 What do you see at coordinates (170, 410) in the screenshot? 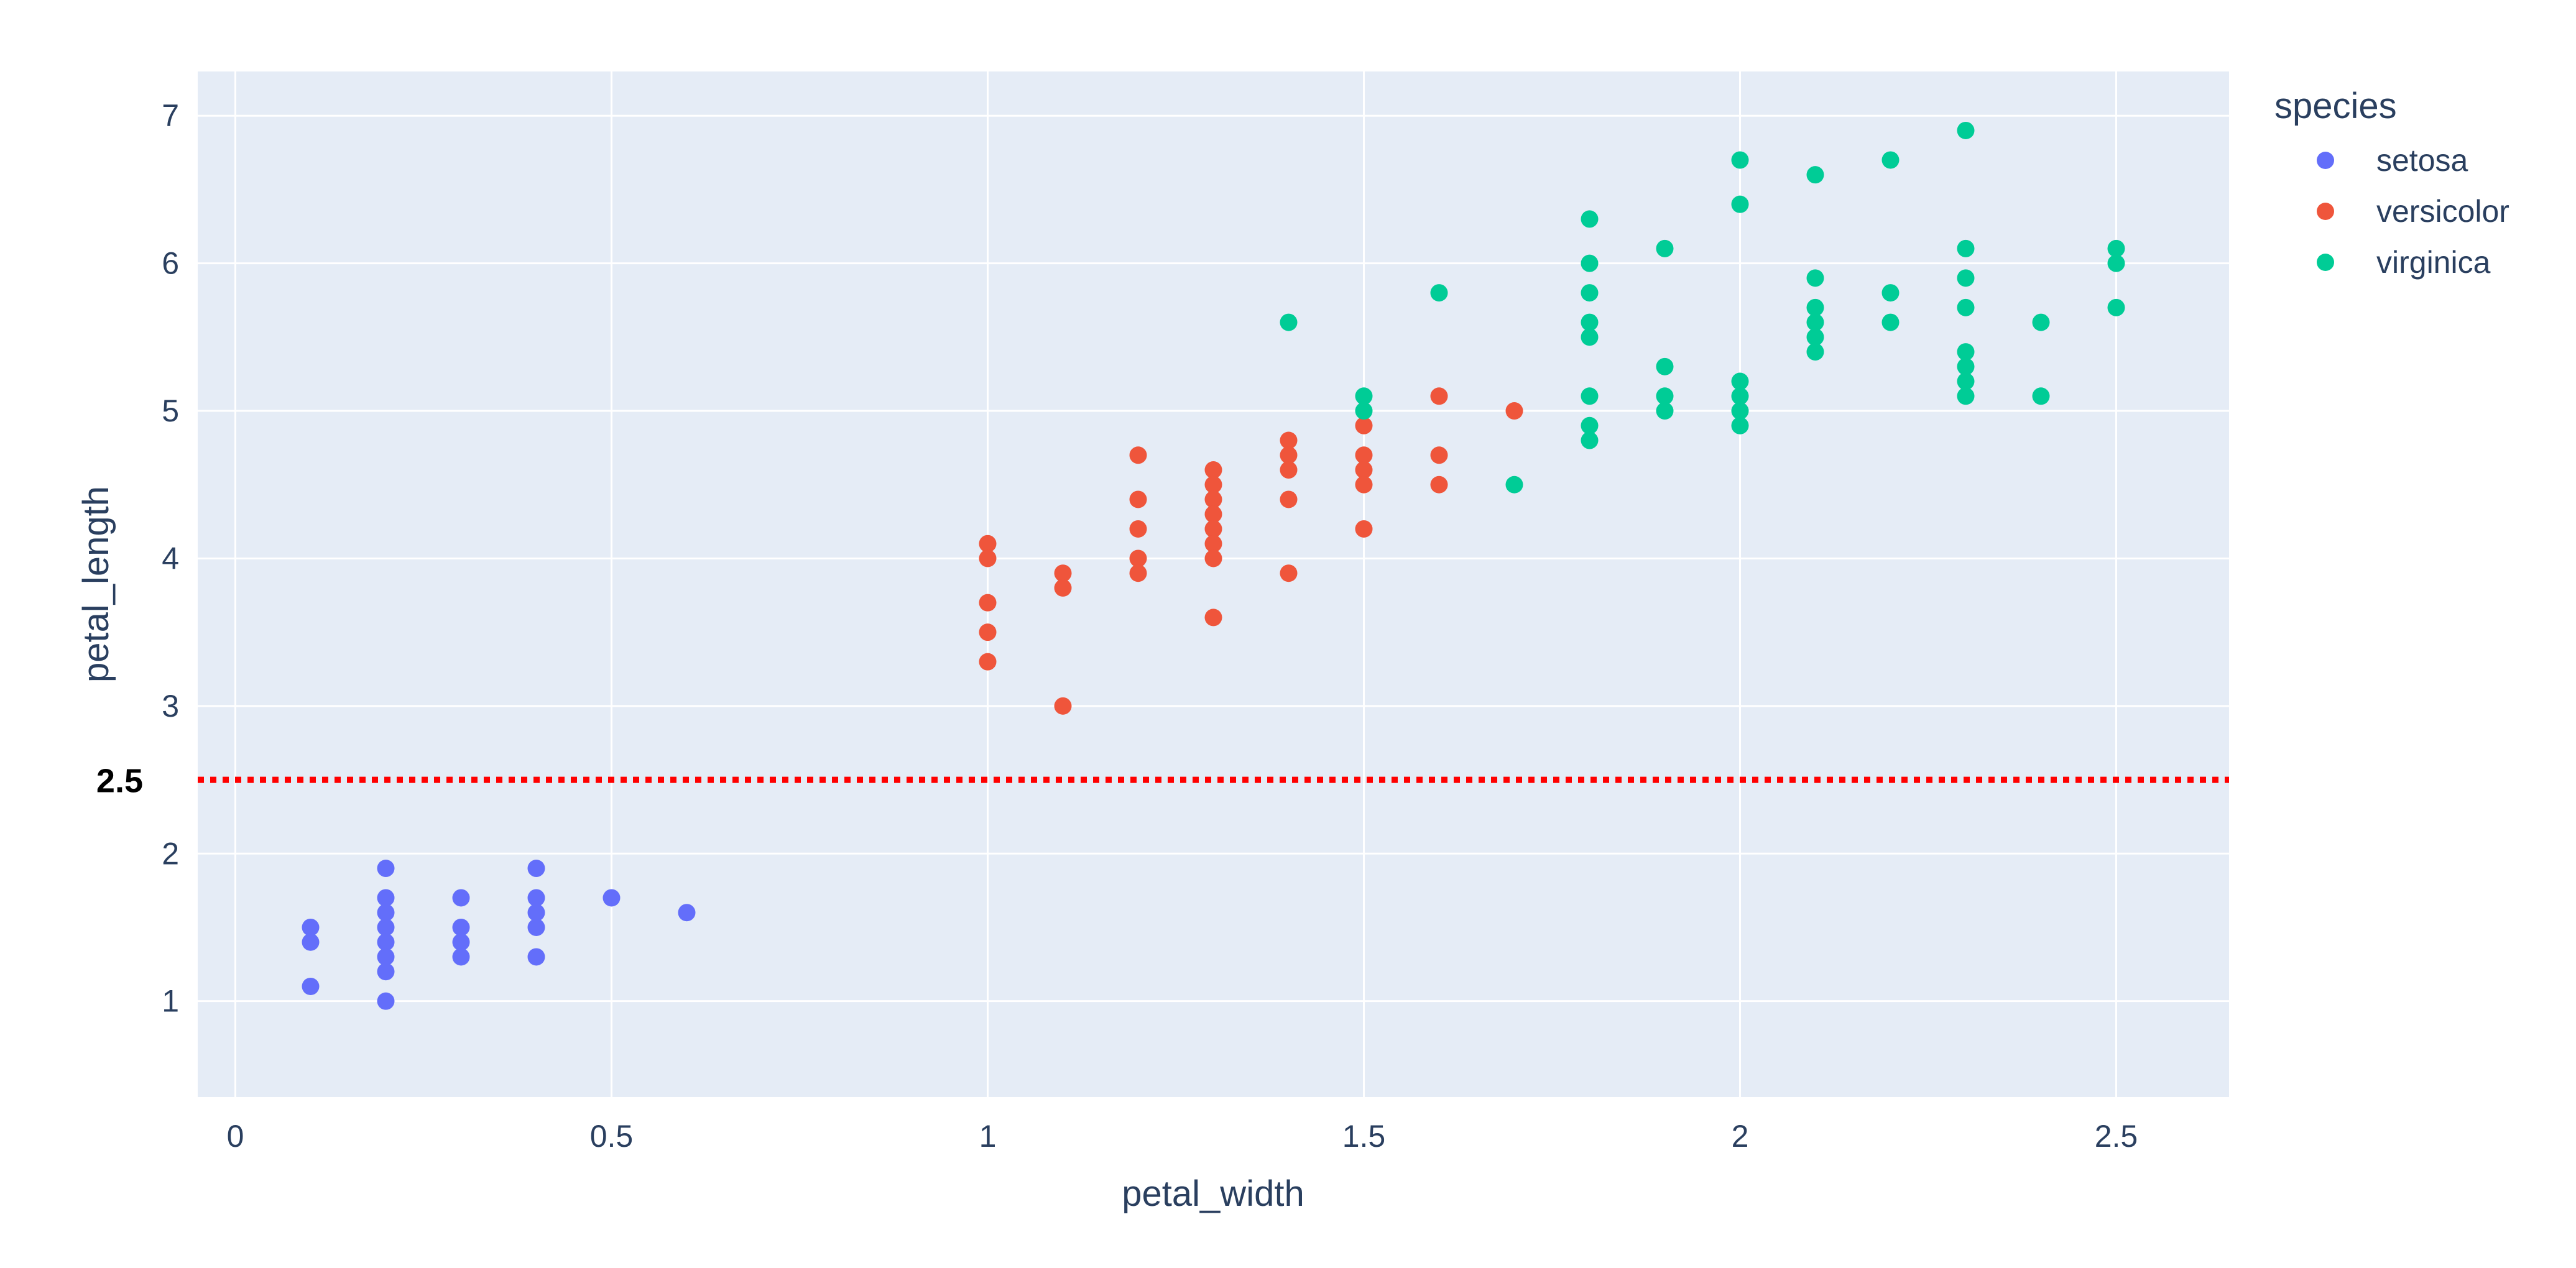
I see `y-tick-label: 5` at bounding box center [170, 410].